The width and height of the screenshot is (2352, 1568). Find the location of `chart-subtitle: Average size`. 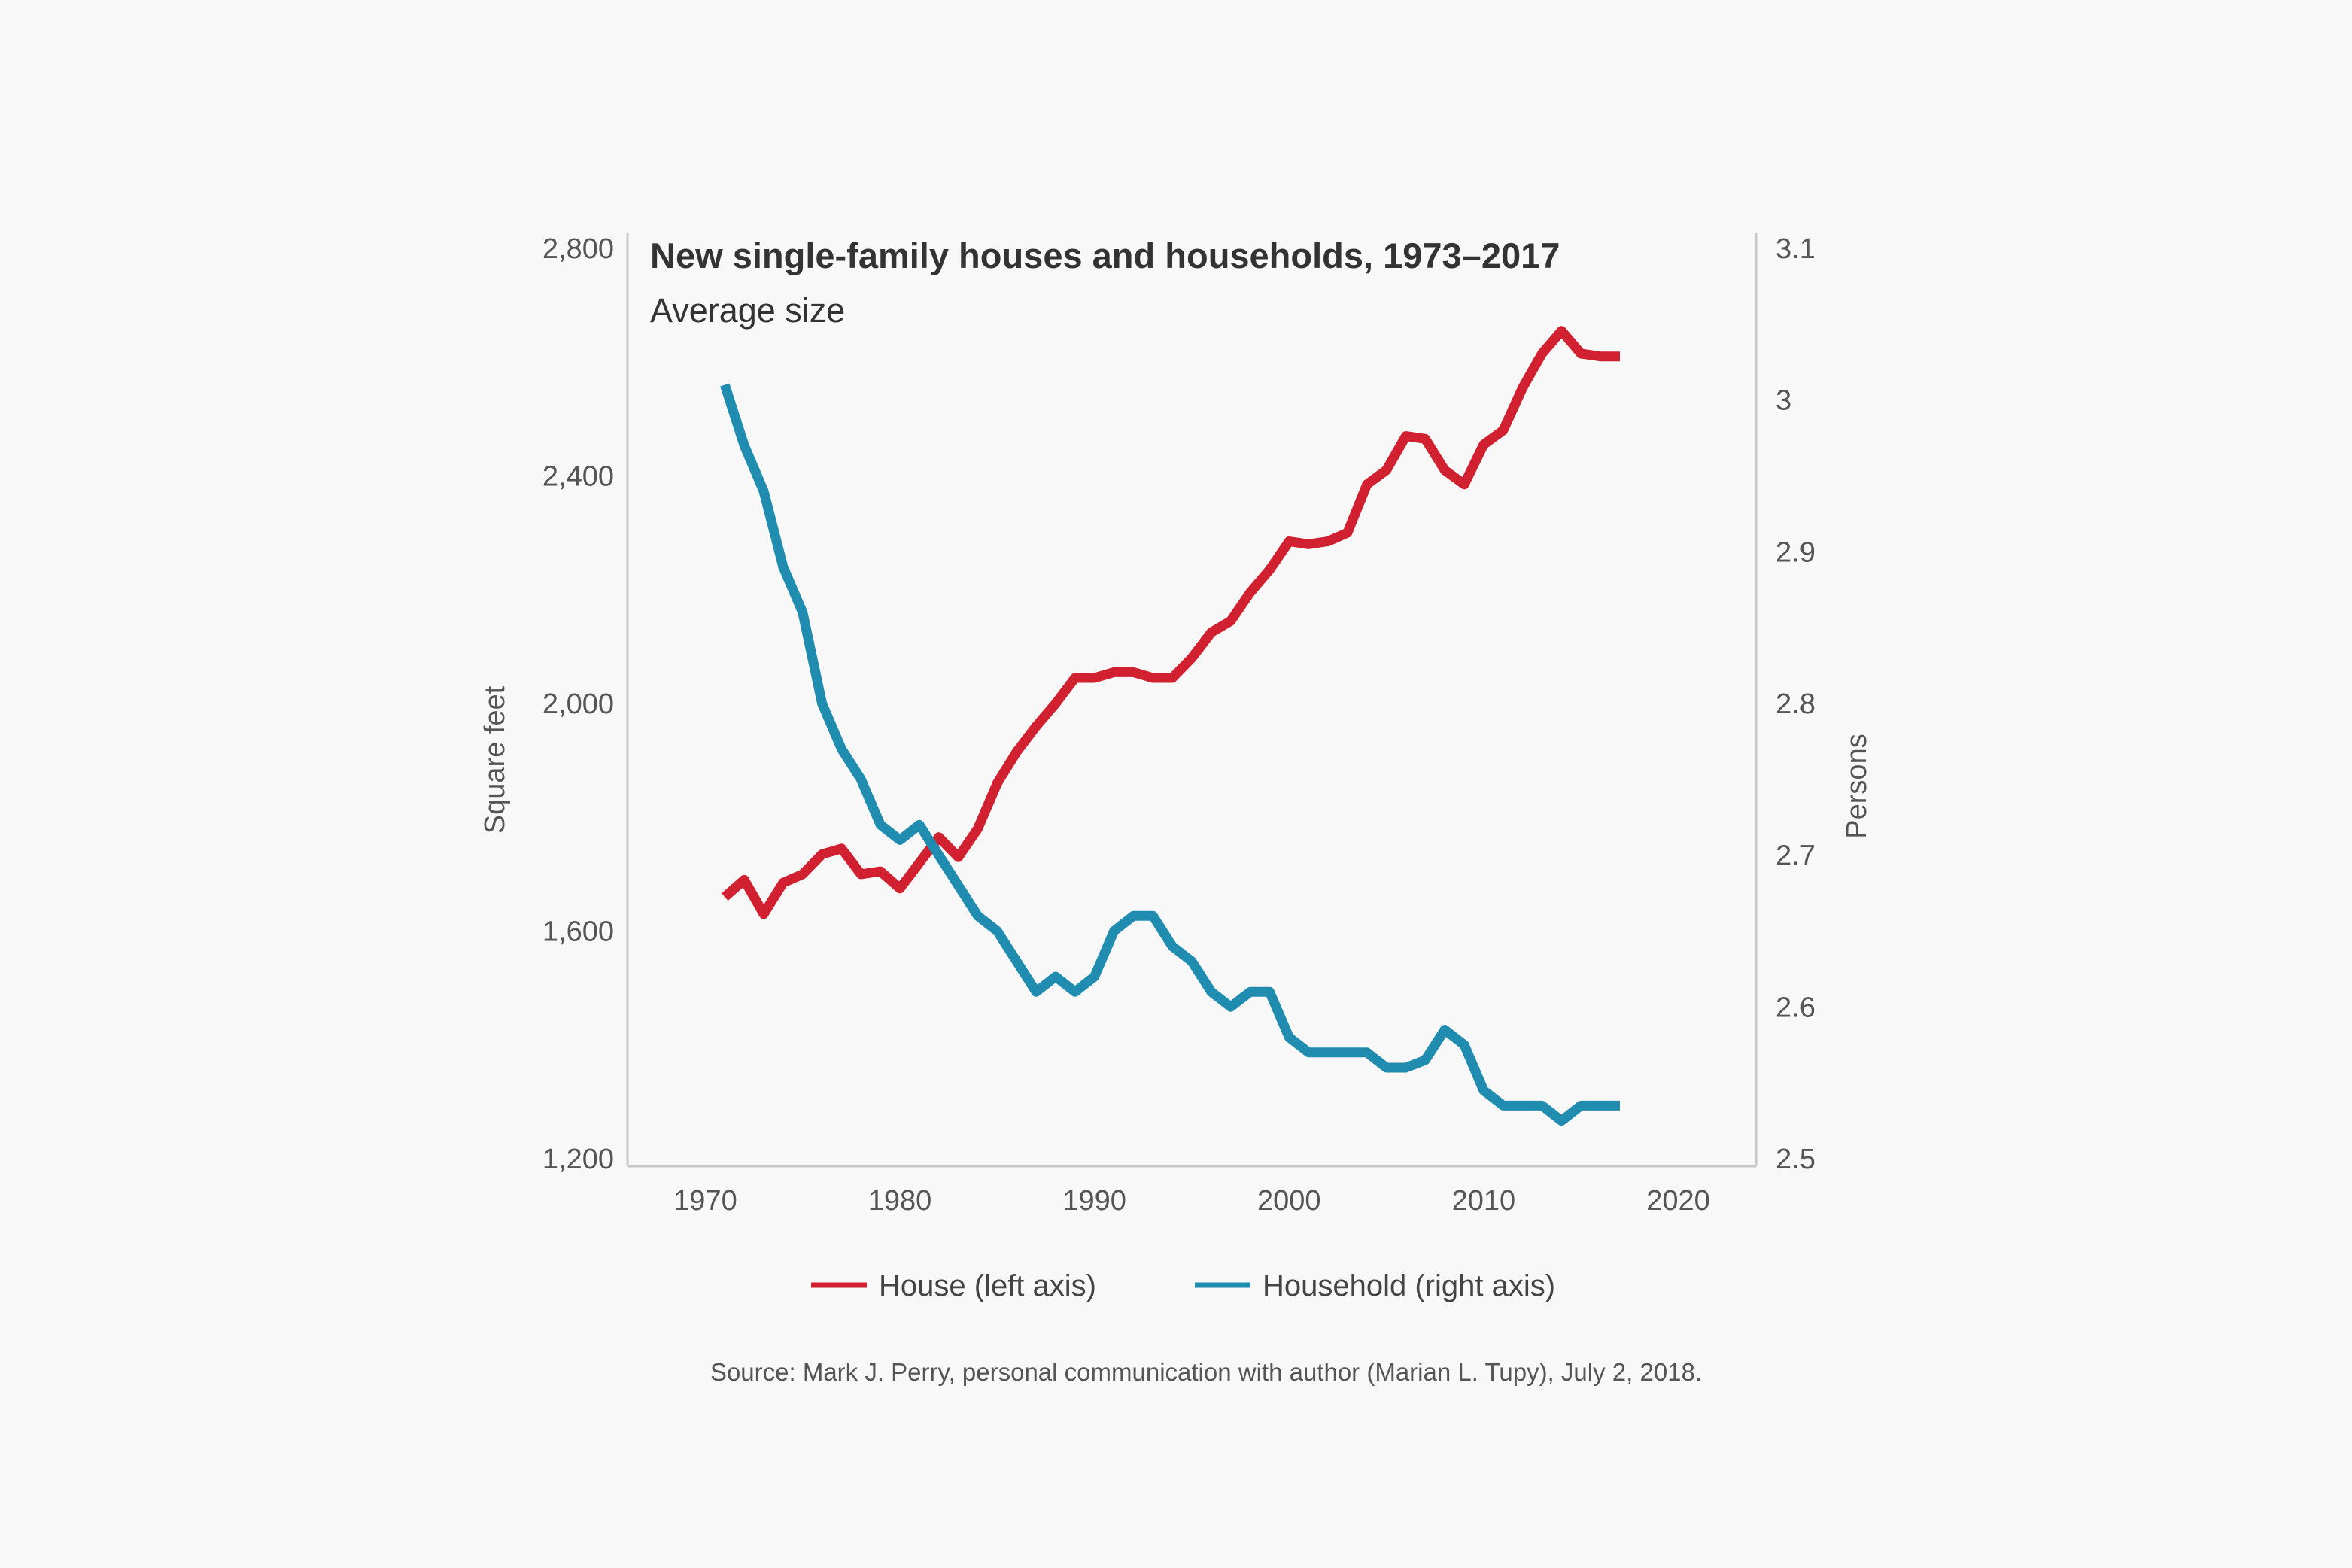

chart-subtitle: Average size is located at coordinates (747, 310).